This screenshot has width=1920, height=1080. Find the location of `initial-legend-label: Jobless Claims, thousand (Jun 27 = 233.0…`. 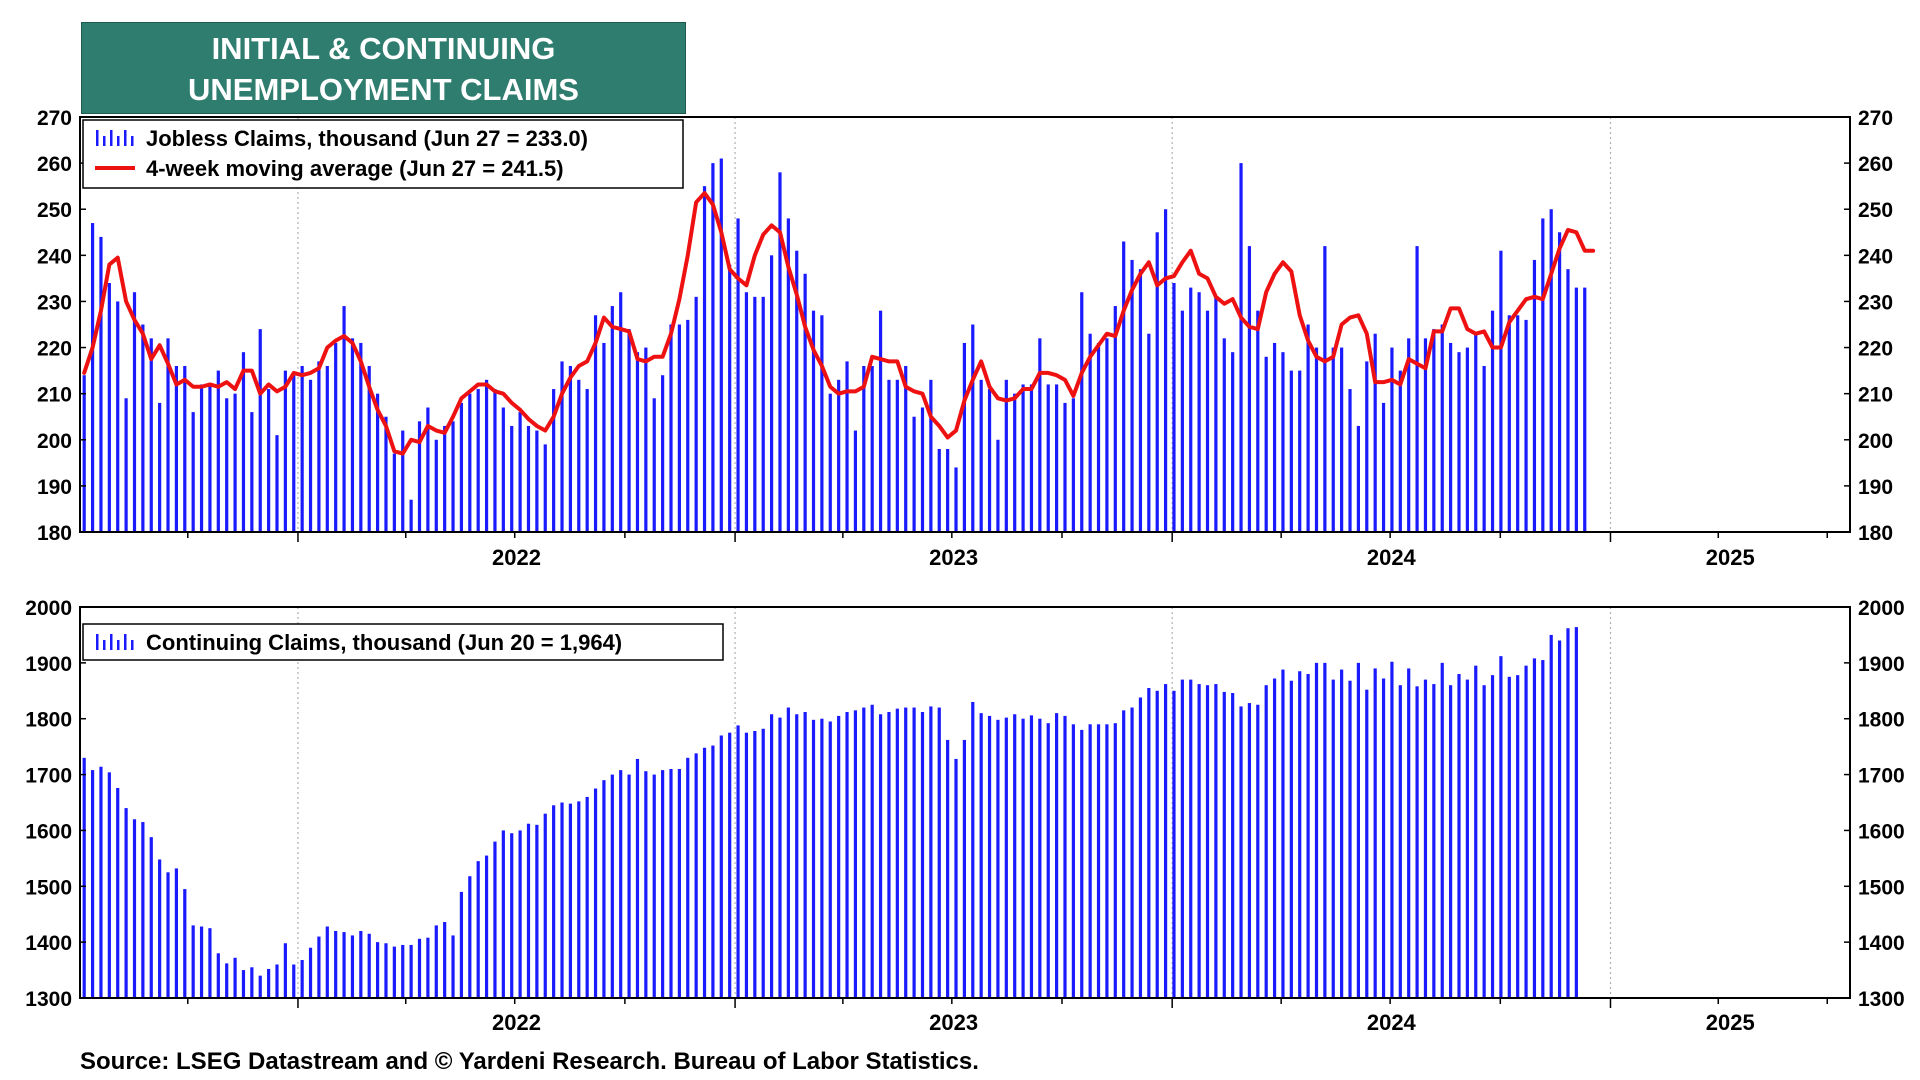

initial-legend-label: Jobless Claims, thousand (Jun 27 = 233.0… is located at coordinates (367, 138).